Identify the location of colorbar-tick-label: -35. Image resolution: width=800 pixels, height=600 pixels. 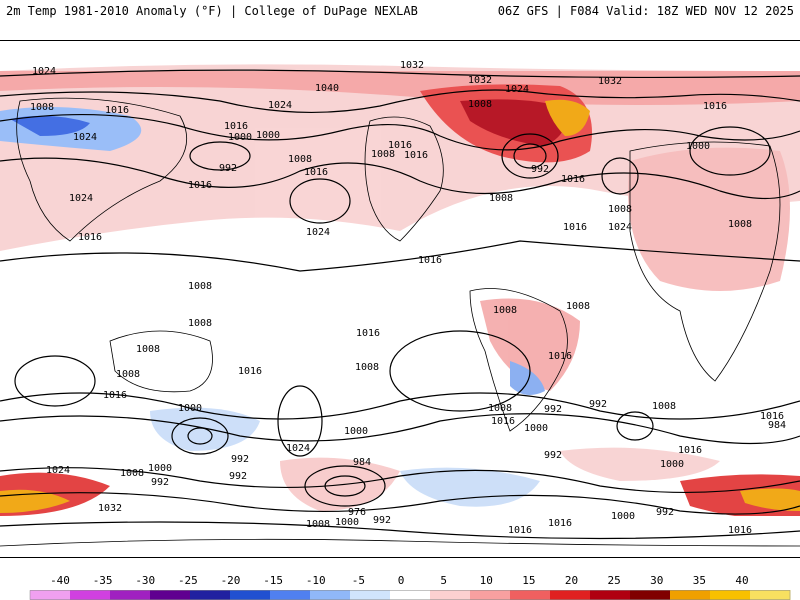
(102, 580).